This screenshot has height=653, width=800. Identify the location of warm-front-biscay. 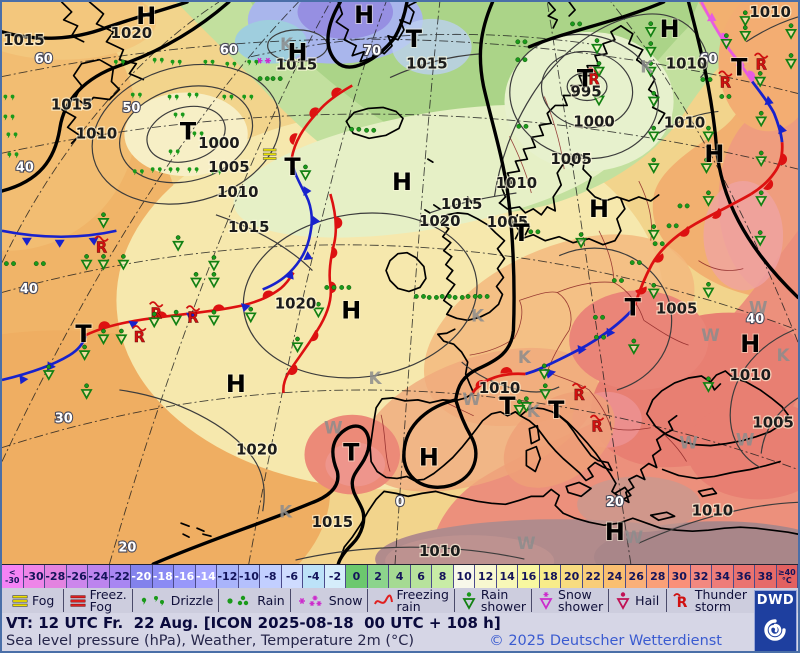
(312, 293).